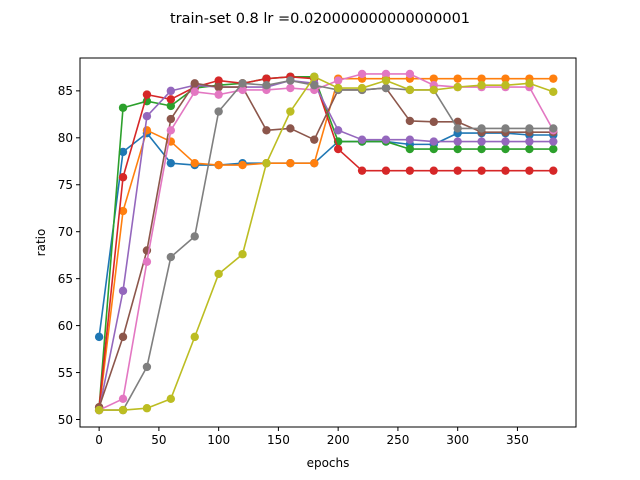 The image size is (640, 480). I want to click on y-tick-label: 70, so click(65, 232).